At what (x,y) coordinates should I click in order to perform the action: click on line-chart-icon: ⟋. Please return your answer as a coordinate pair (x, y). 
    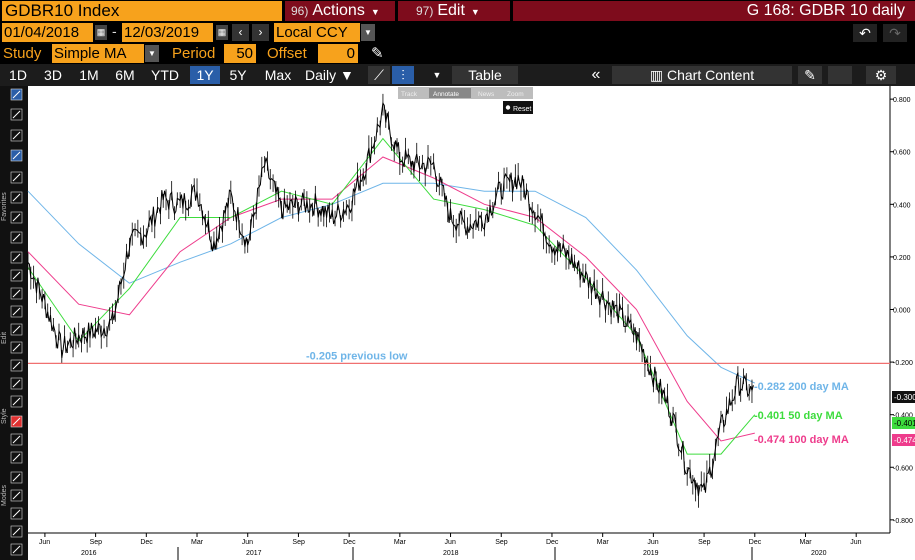
    Looking at the image, I should click on (379, 75).